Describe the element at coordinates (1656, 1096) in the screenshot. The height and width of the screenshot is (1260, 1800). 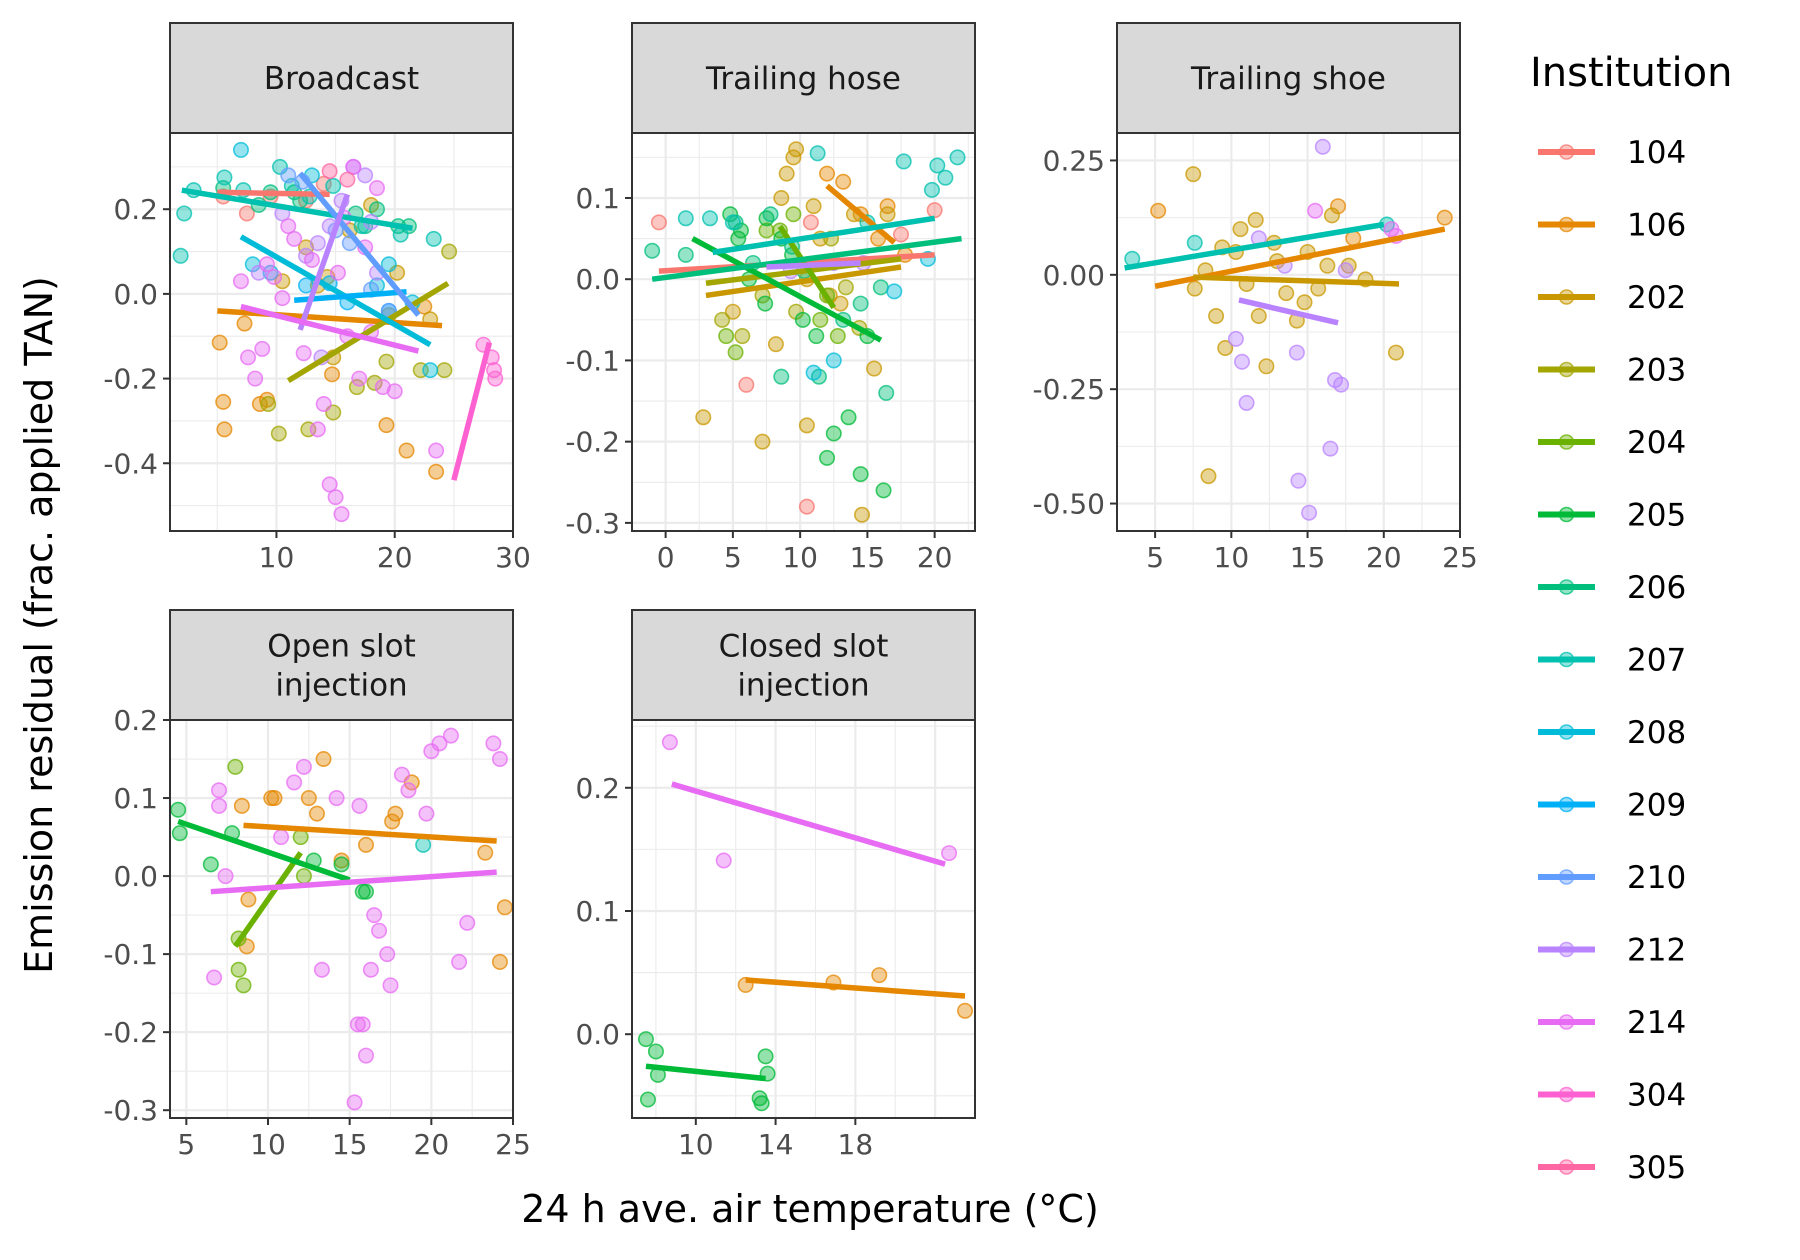
I see `legend-label: 304` at that location.